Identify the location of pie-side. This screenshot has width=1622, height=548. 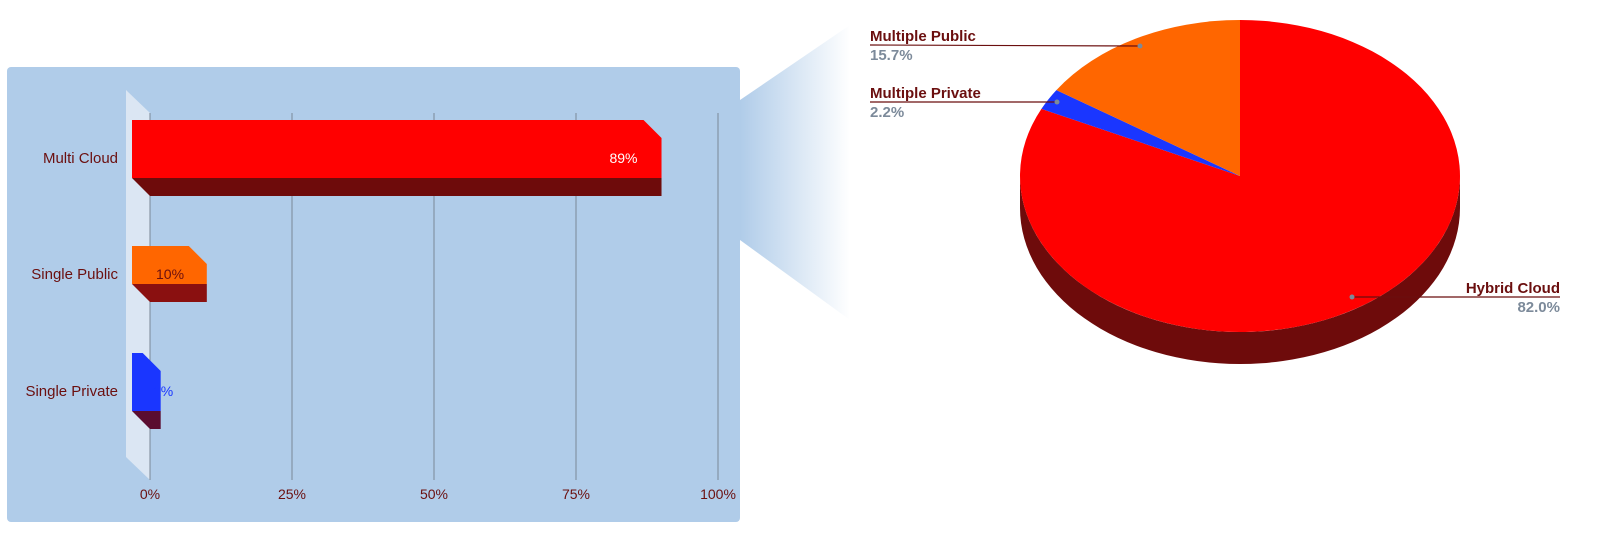
(1240, 270).